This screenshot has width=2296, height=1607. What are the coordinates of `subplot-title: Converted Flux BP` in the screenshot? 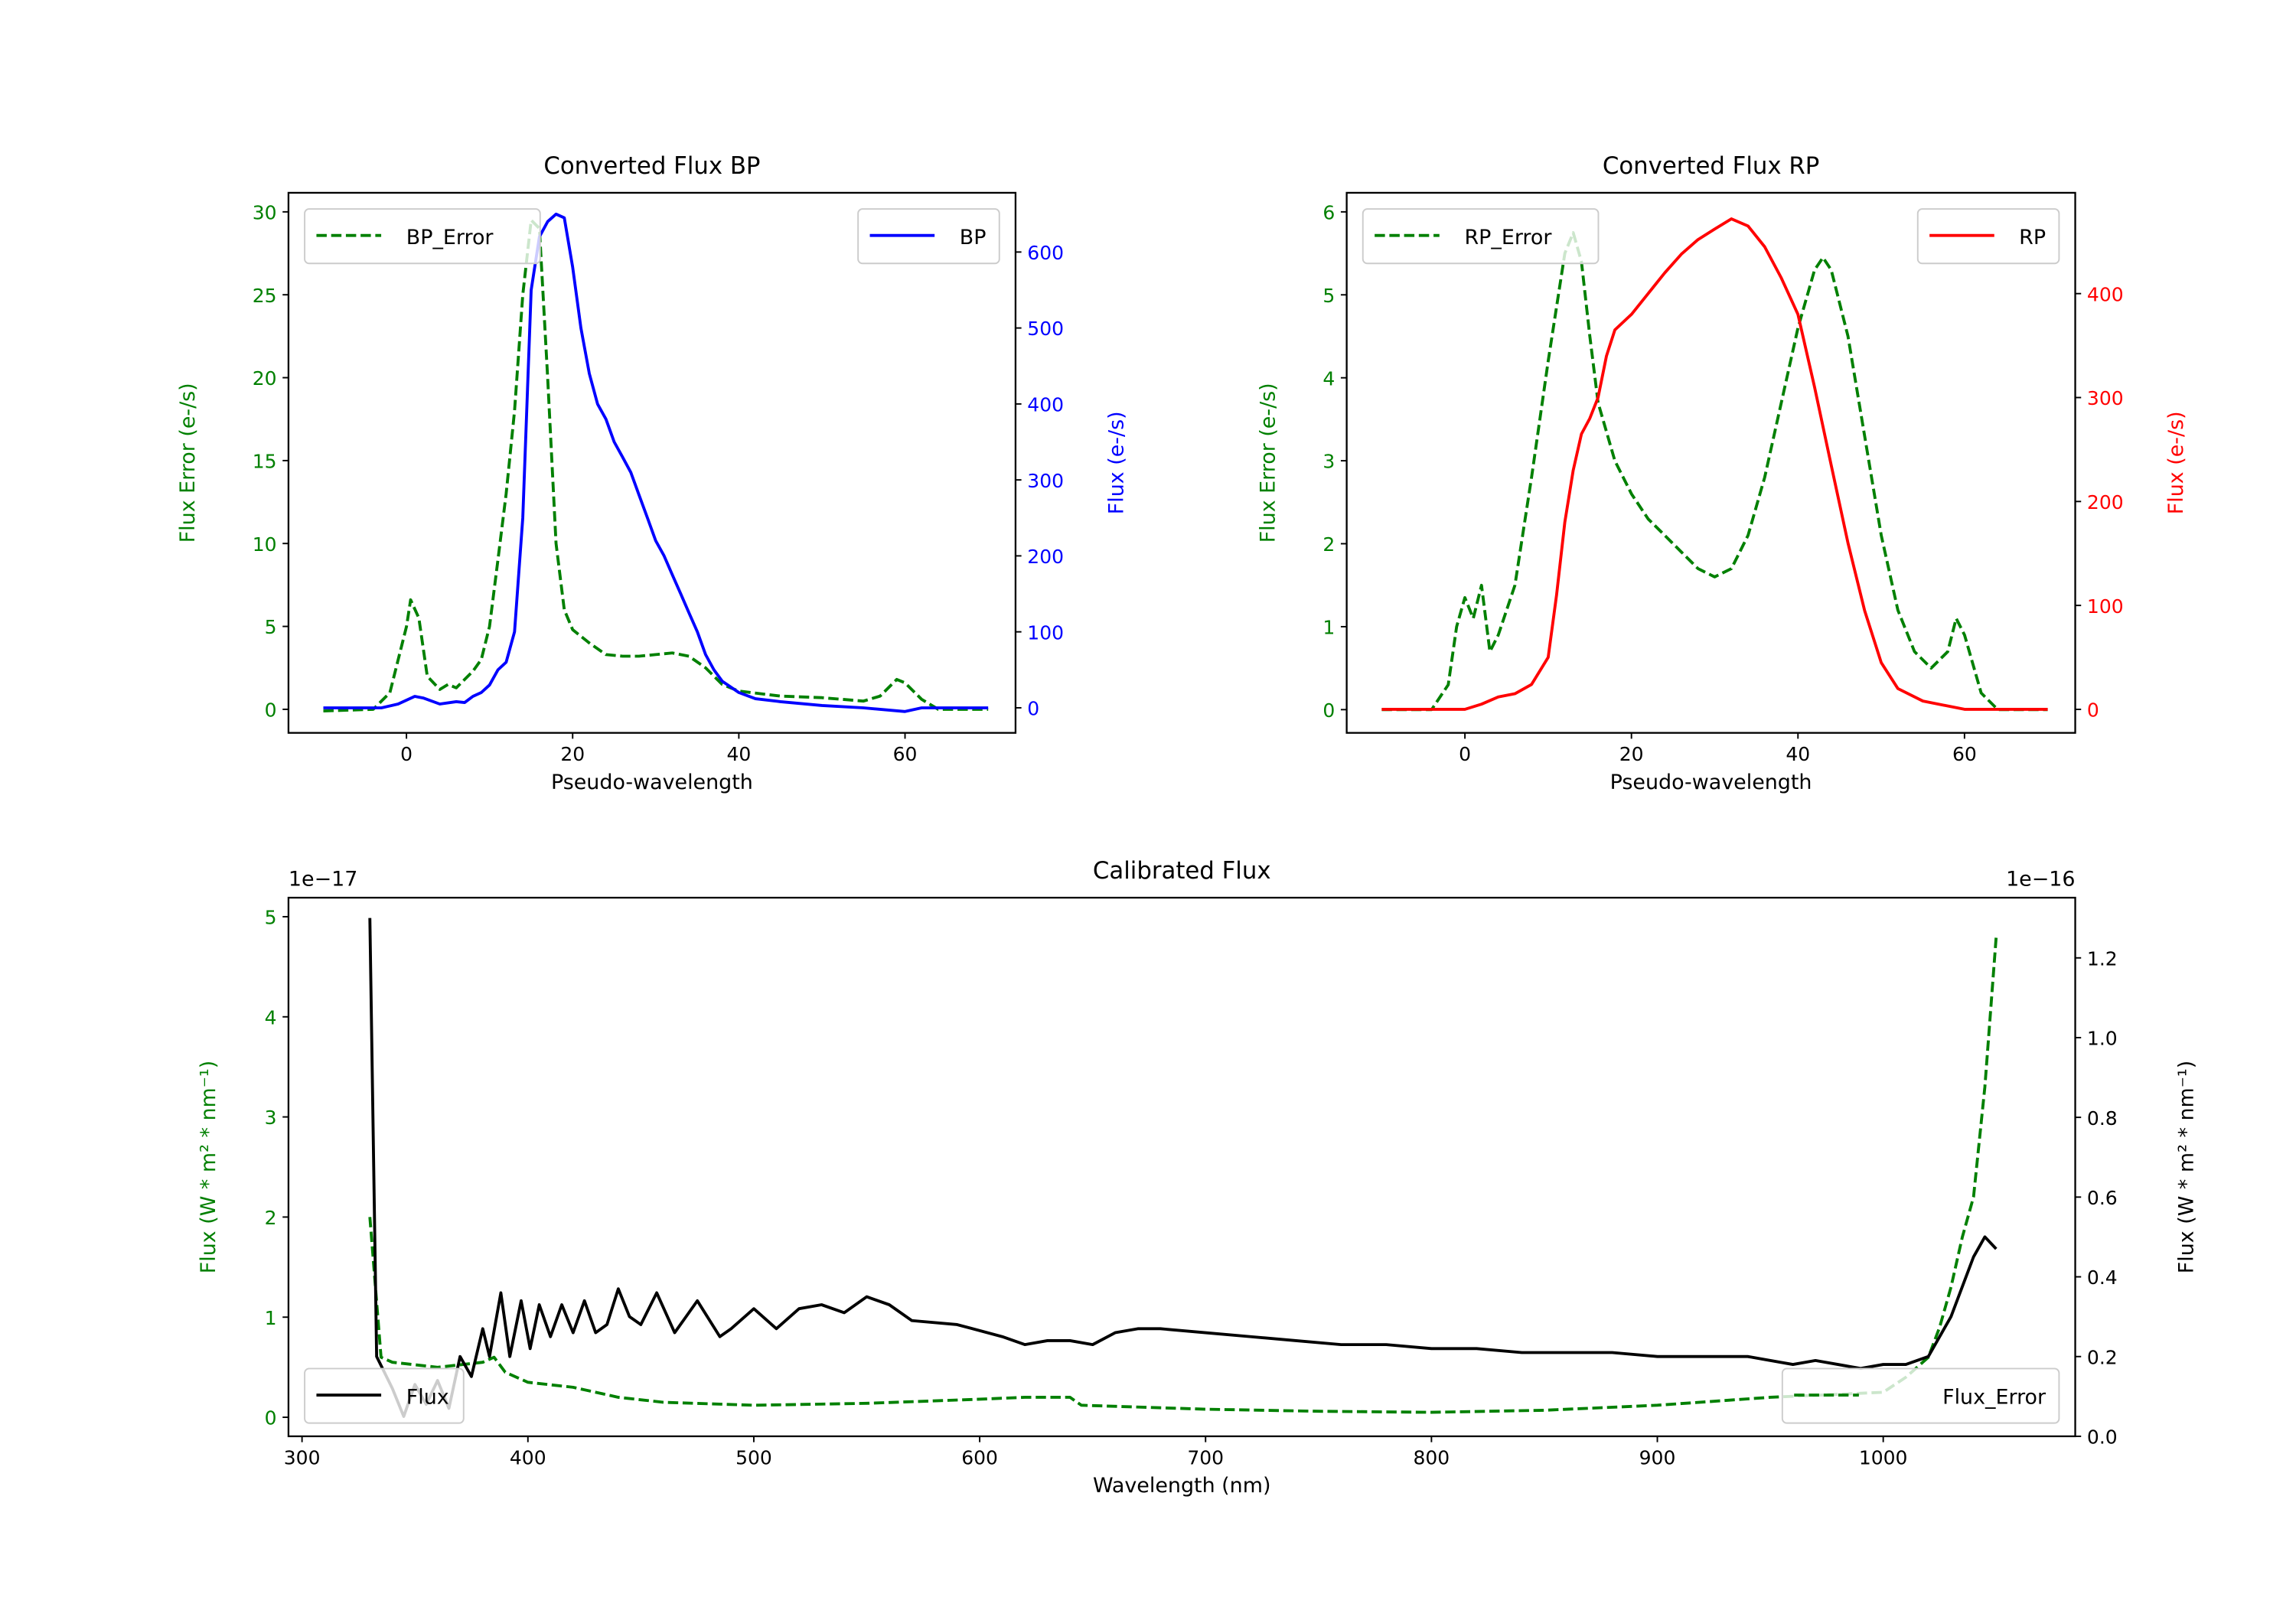 It's located at (651, 166).